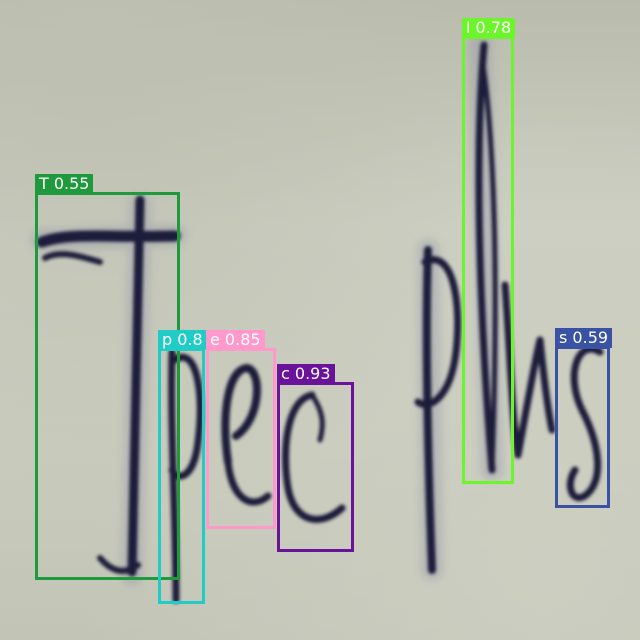 This screenshot has height=640, width=640. Describe the element at coordinates (181, 476) in the screenshot. I see `detection-box-p: p 0.8` at that location.